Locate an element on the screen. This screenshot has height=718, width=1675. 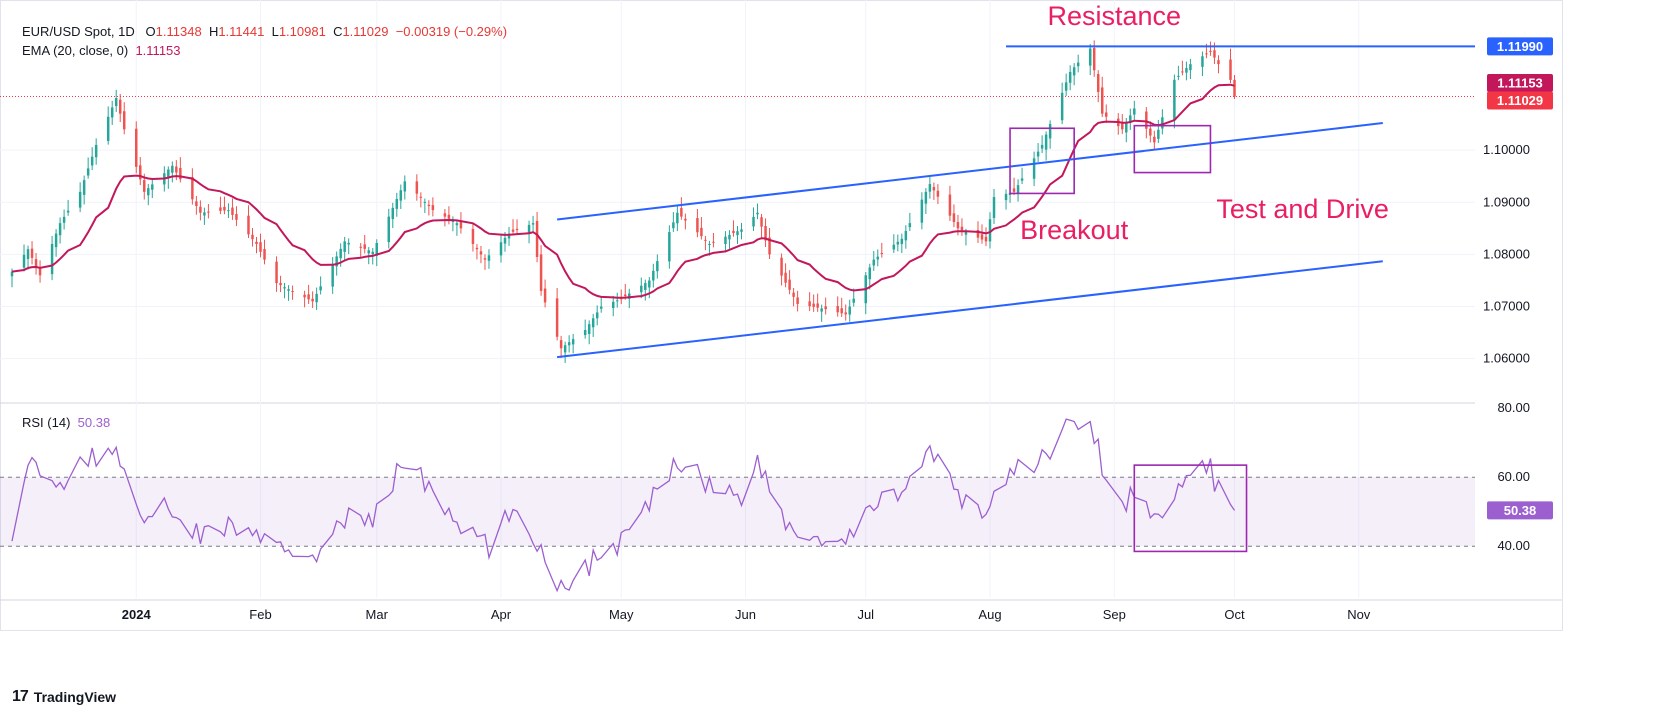
time-tick-label: Nov is located at coordinates (1359, 614).